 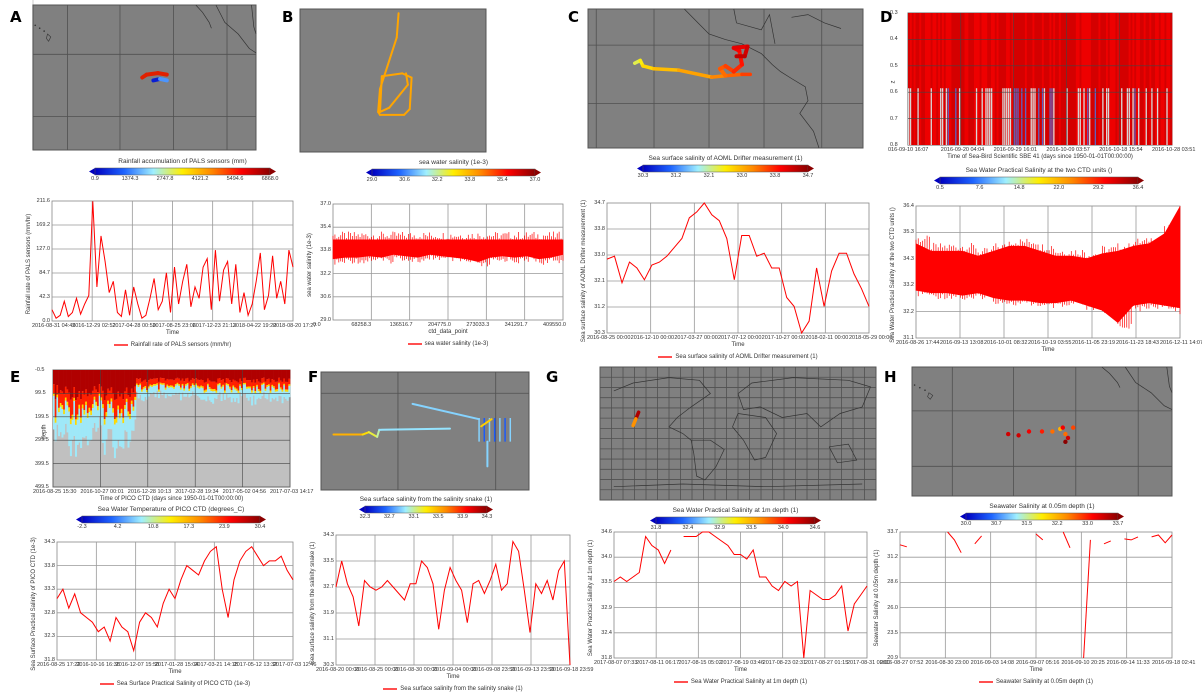 I want to click on ytick-label: 32.9, so click(x=606, y=607).